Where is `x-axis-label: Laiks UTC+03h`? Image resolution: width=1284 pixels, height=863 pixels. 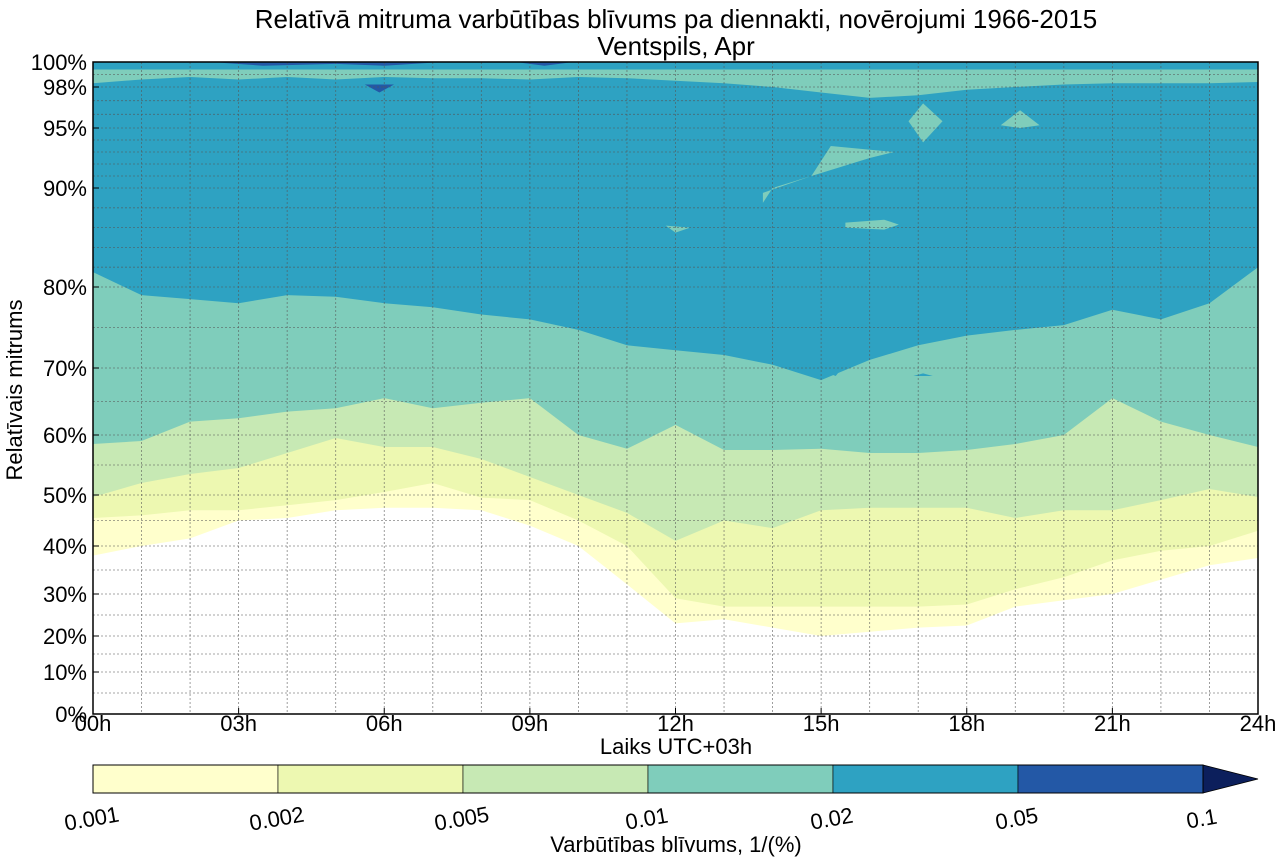
x-axis-label: Laiks UTC+03h is located at coordinates (676, 746).